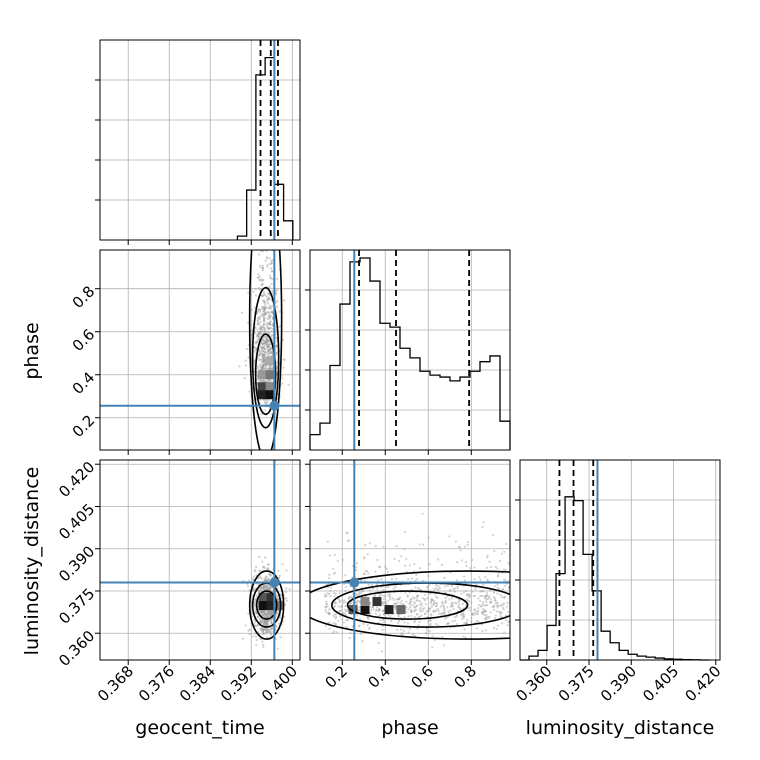  I want to click on scatter-phase-vs-geocent-time-points, so click(264, 350).